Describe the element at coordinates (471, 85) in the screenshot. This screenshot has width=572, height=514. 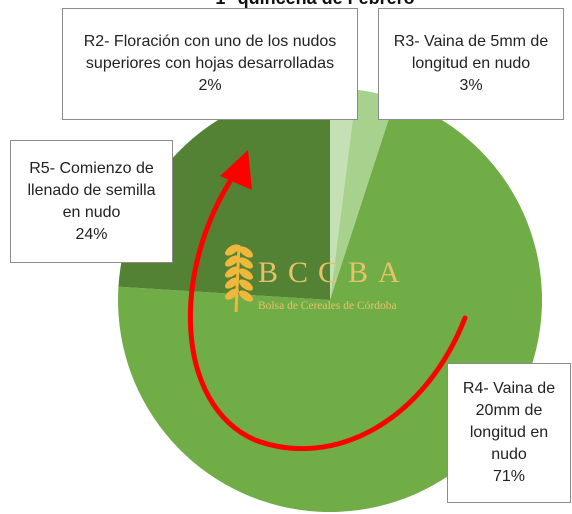
I see `label-value: 3%` at that location.